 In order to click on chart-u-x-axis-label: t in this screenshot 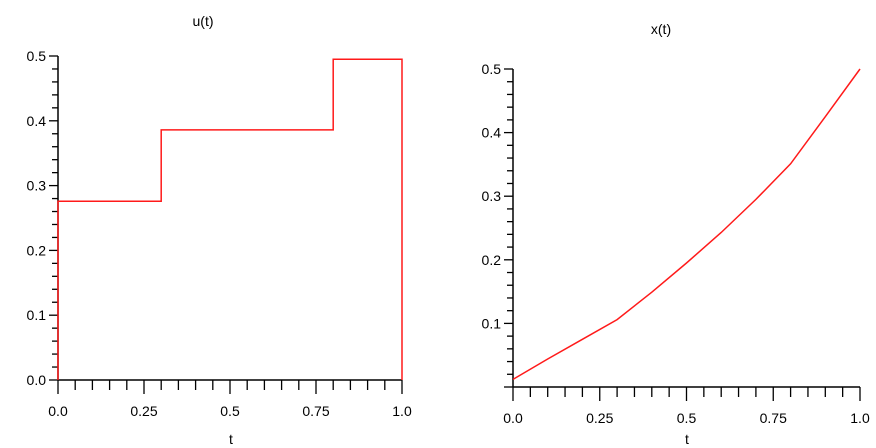, I will do `click(231, 439)`.